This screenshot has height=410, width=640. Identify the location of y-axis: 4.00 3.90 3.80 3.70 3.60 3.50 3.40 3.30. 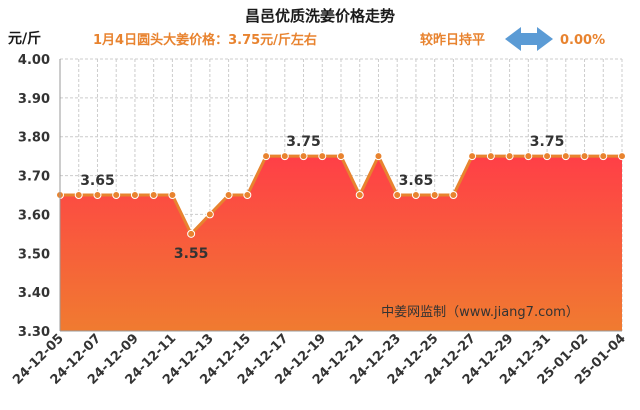
(39, 196).